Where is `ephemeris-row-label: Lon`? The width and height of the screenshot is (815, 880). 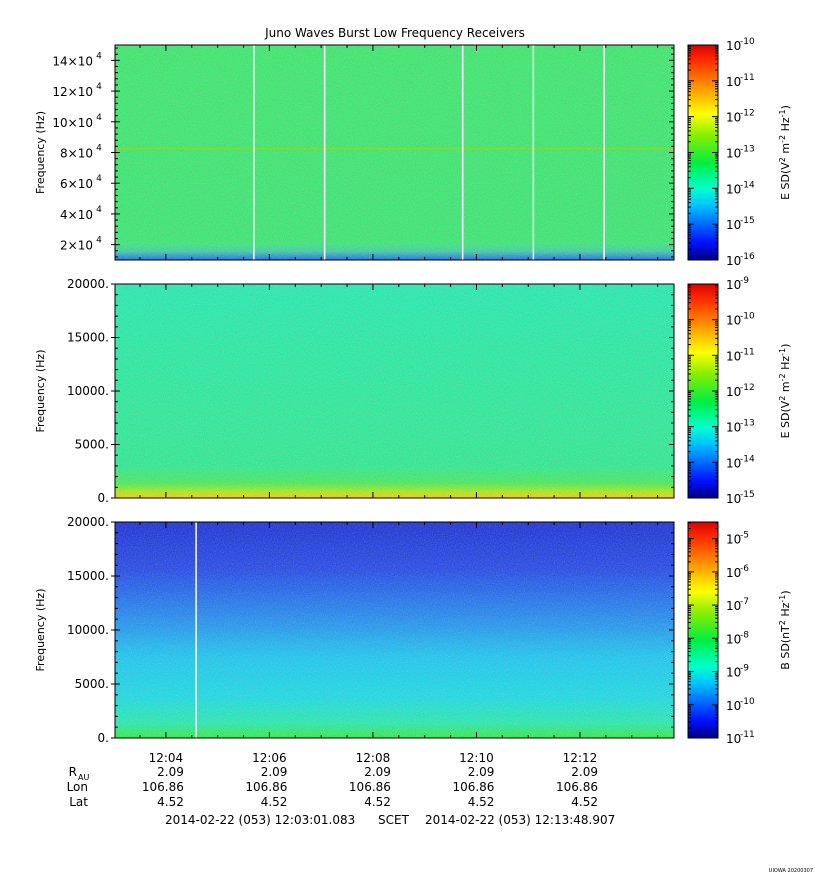
ephemeris-row-label: Lon is located at coordinates (77, 787).